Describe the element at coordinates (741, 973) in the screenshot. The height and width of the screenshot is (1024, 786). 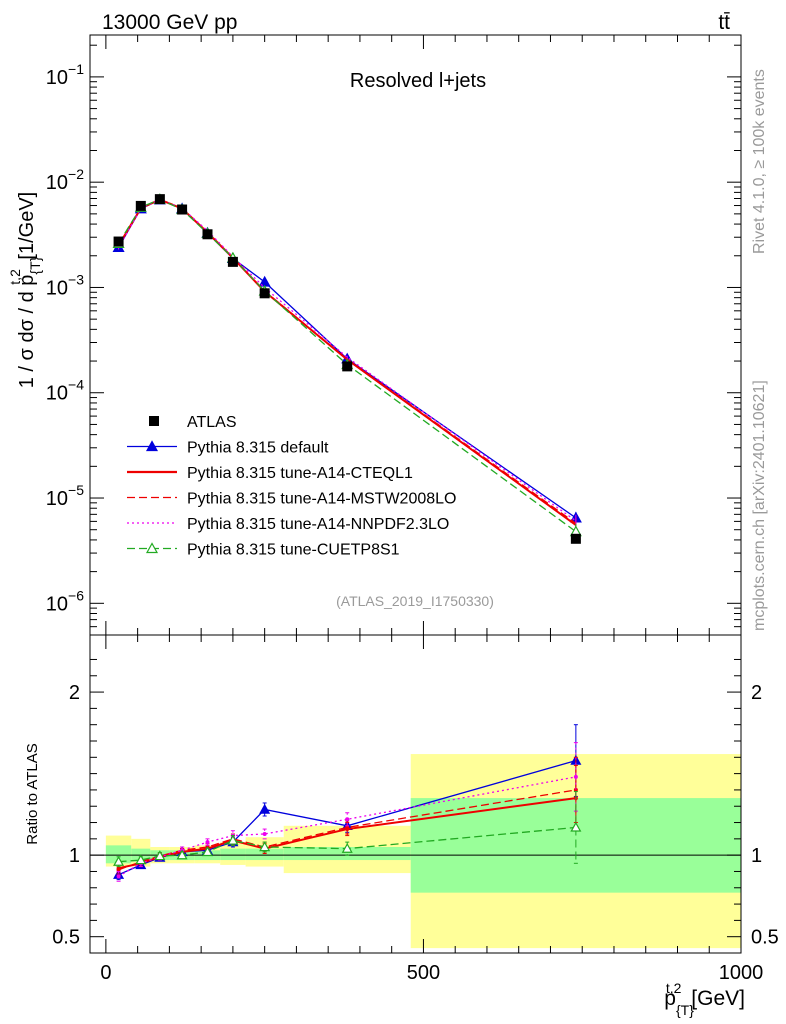
I see `x-tick-label: 1000` at that location.